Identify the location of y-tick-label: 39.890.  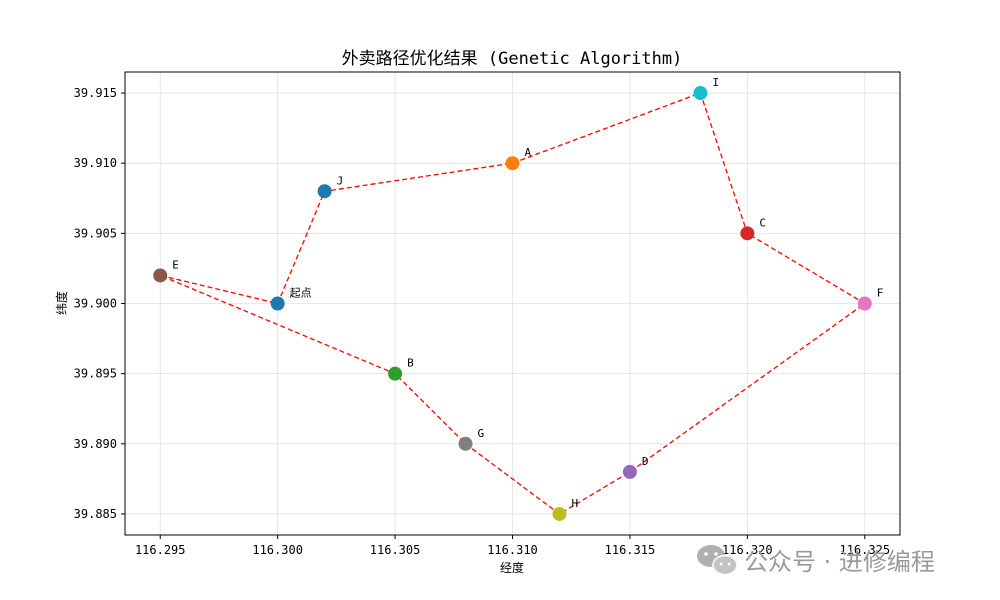
(95, 444).